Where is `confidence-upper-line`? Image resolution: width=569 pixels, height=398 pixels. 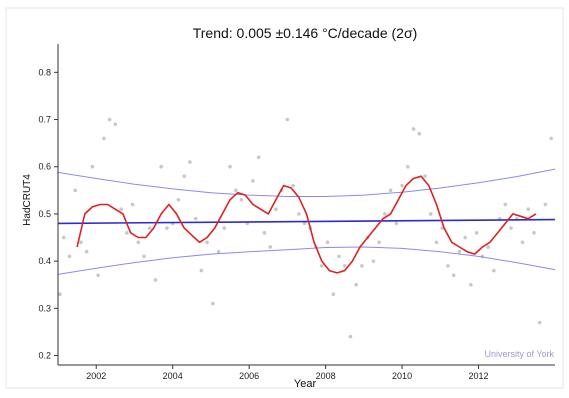
confidence-upper-line is located at coordinates (306, 182).